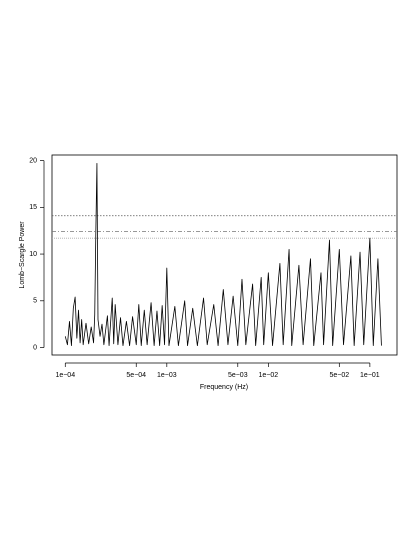  I want to click on y-tick-label: 10, so click(33, 254).